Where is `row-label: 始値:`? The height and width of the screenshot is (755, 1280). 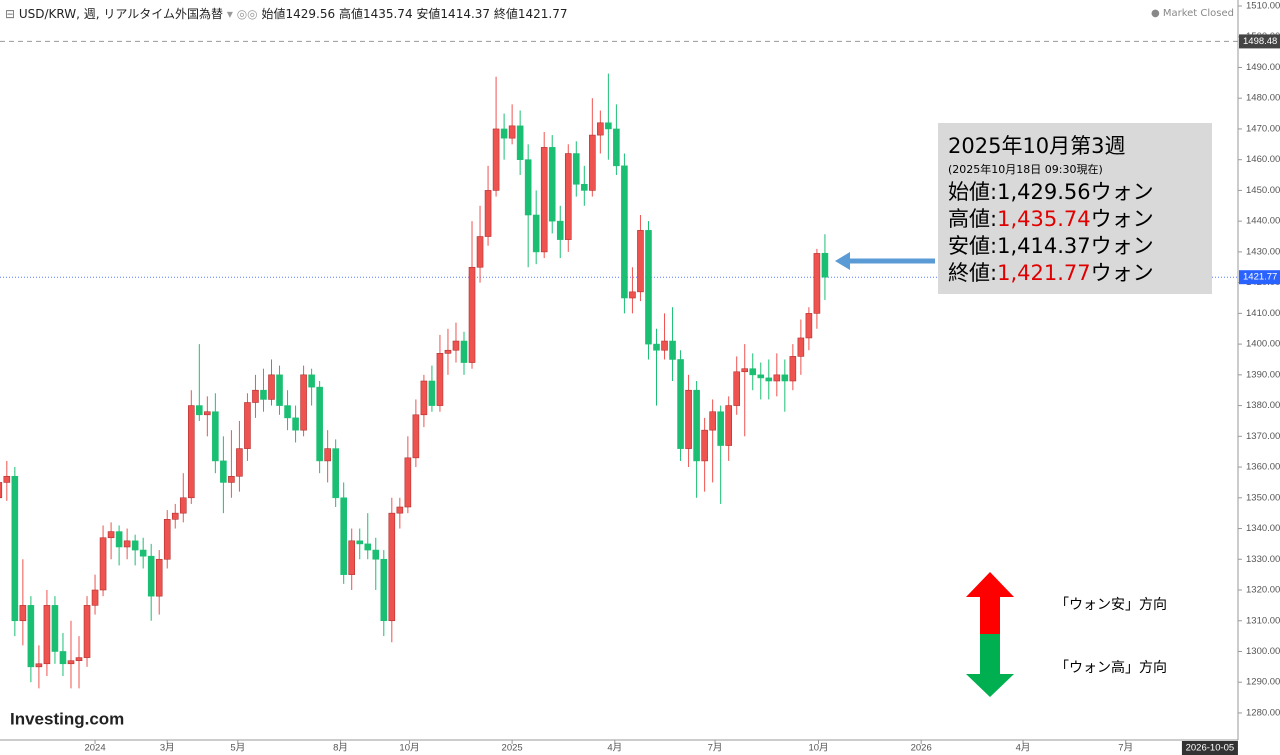
row-label: 始値: is located at coordinates (972, 192).